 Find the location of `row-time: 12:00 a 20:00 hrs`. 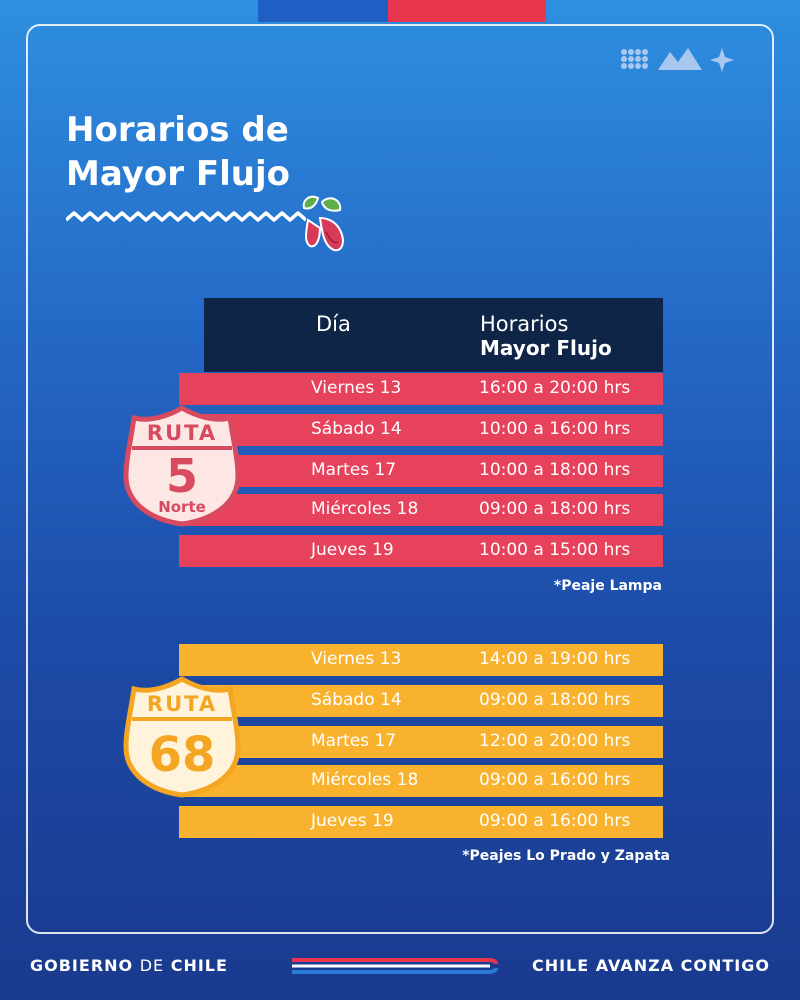

row-time: 12:00 a 20:00 hrs is located at coordinates (555, 741).